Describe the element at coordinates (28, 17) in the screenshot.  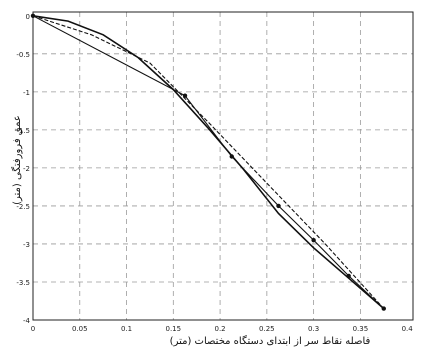
I see `y-tick-label: 0` at that location.